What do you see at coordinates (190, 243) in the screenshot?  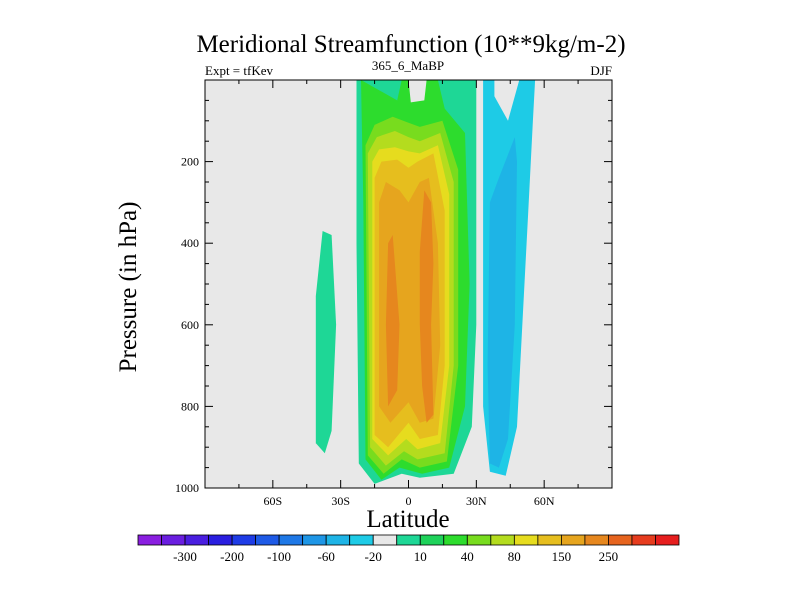 I see `y-tick-label: 400` at bounding box center [190, 243].